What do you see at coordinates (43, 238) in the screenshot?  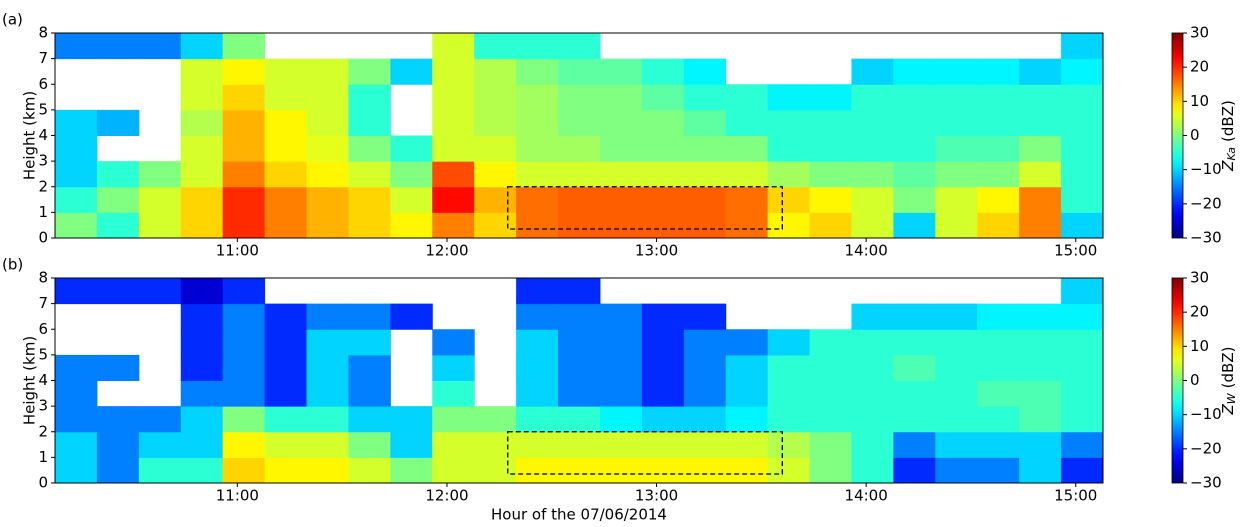 I see `y-tick-label: 0` at bounding box center [43, 238].